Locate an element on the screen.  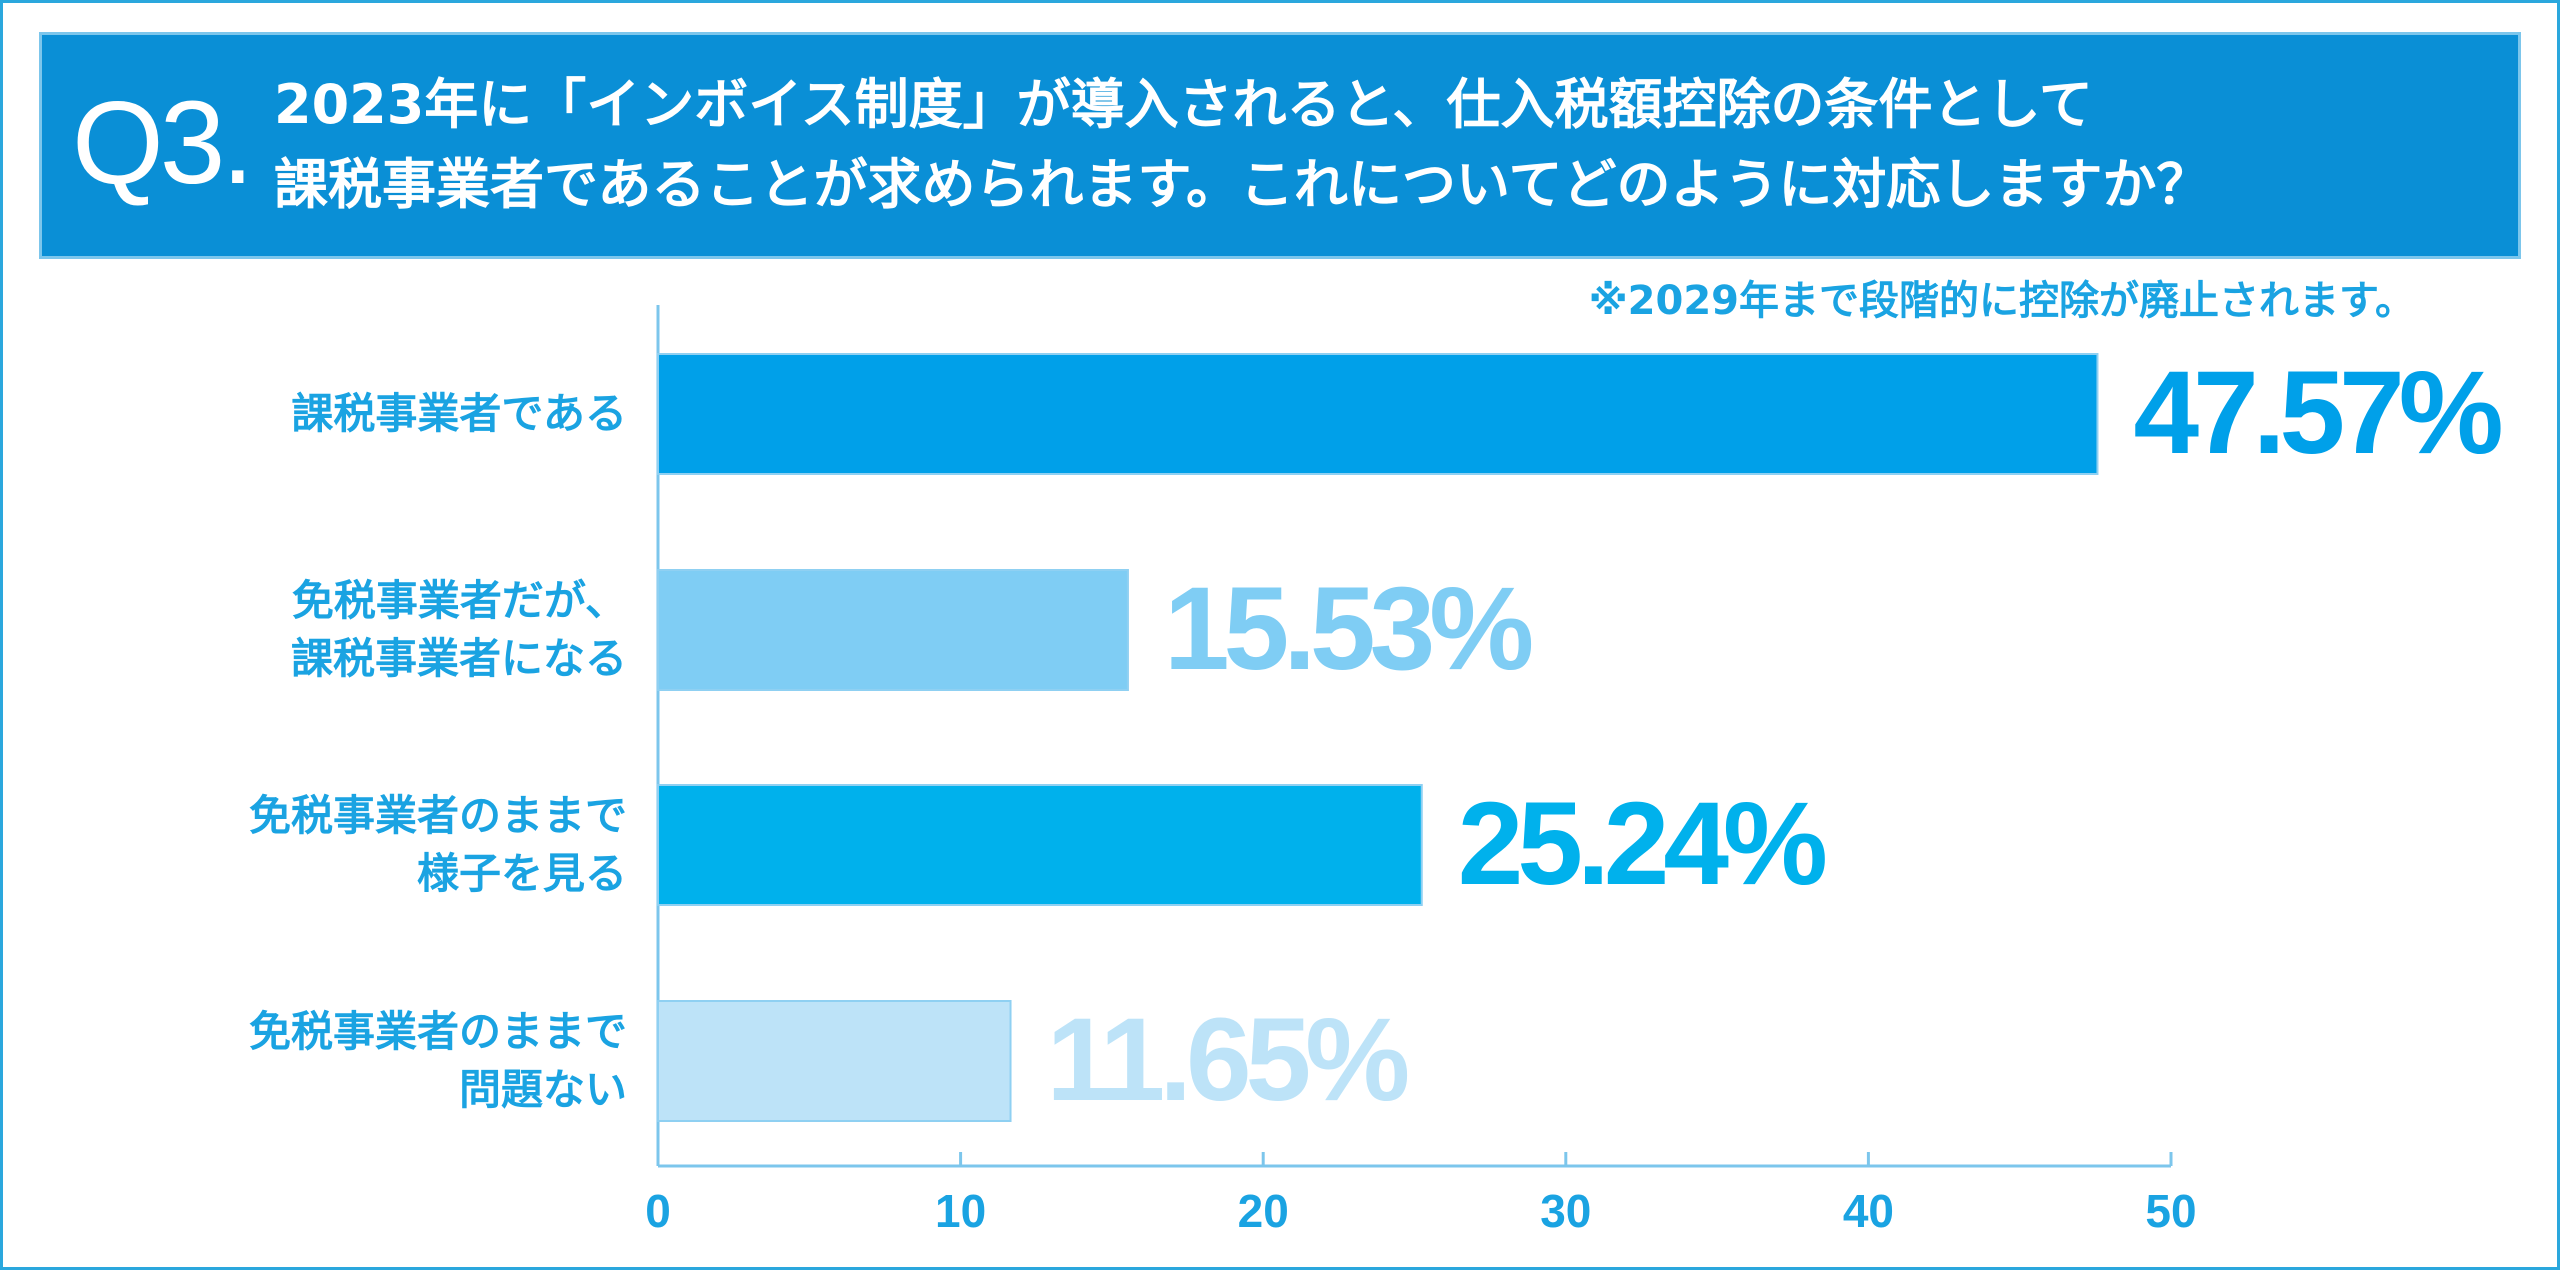
annotation: ※2029年まで段階的に控除が廃止されます。 is located at coordinates (2002, 301).